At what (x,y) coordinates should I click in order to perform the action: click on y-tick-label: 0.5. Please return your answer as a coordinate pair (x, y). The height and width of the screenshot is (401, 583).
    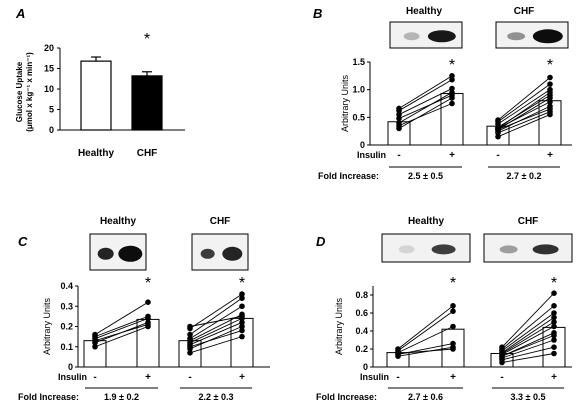
    Looking at the image, I should click on (358, 117).